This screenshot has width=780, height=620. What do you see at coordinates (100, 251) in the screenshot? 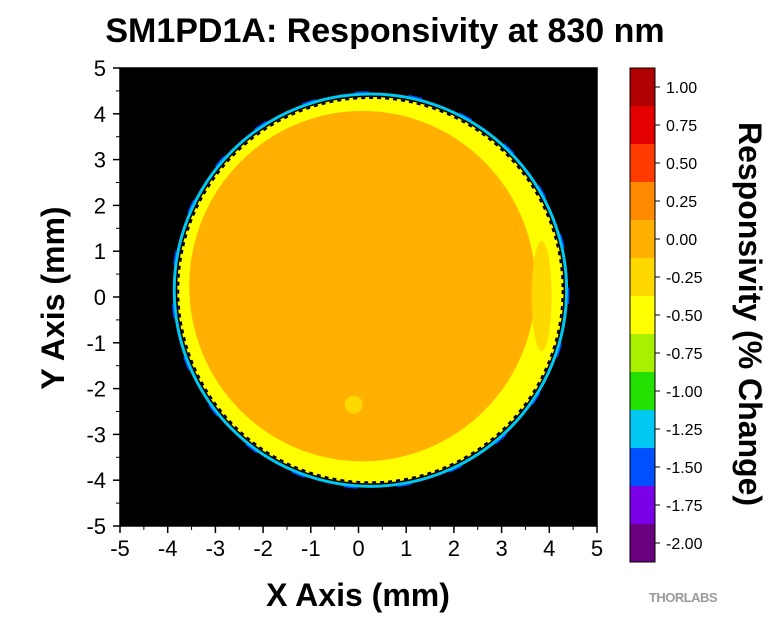
I see `y-tick-label: 1` at bounding box center [100, 251].